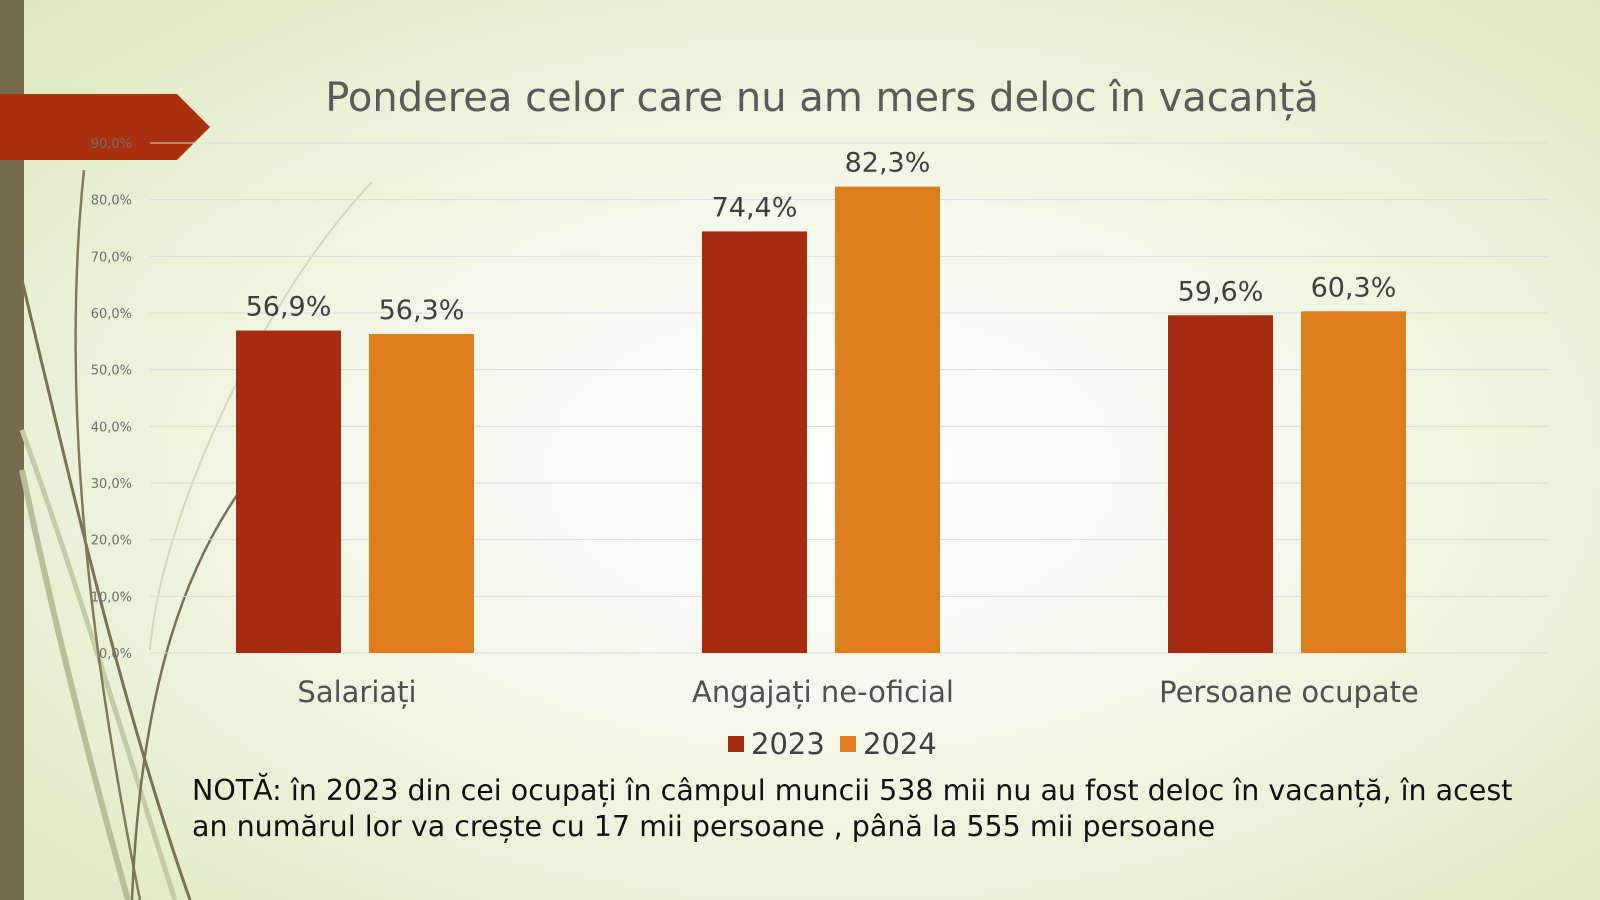 Image resolution: width=1600 pixels, height=900 pixels. I want to click on y-tick-label: 80,0%, so click(111, 201).